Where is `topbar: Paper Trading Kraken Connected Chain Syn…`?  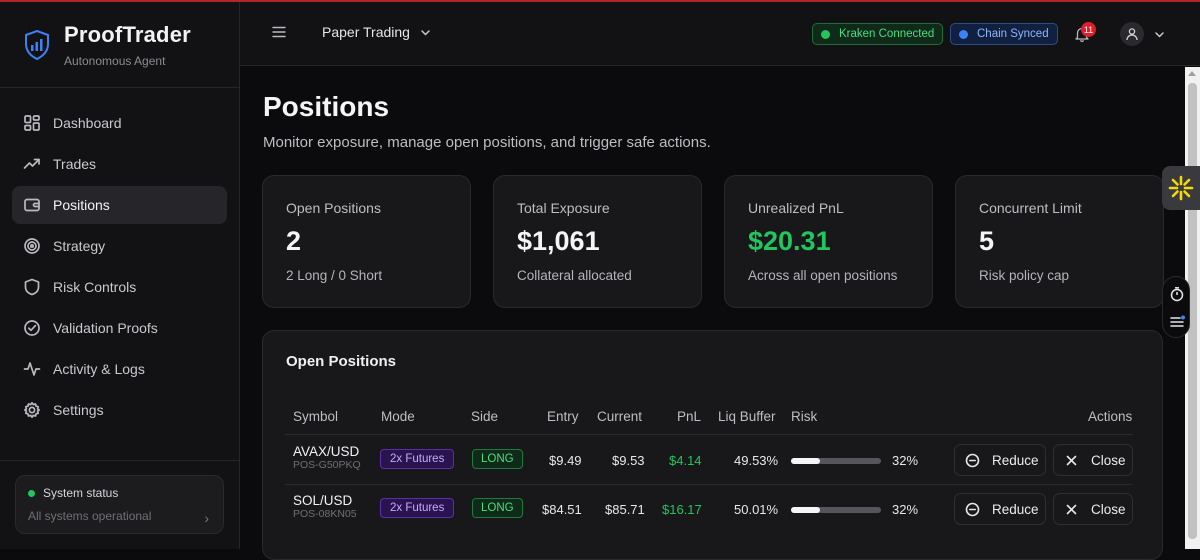
topbar: Paper Trading Kraken Connected Chain Syn… is located at coordinates (720, 34).